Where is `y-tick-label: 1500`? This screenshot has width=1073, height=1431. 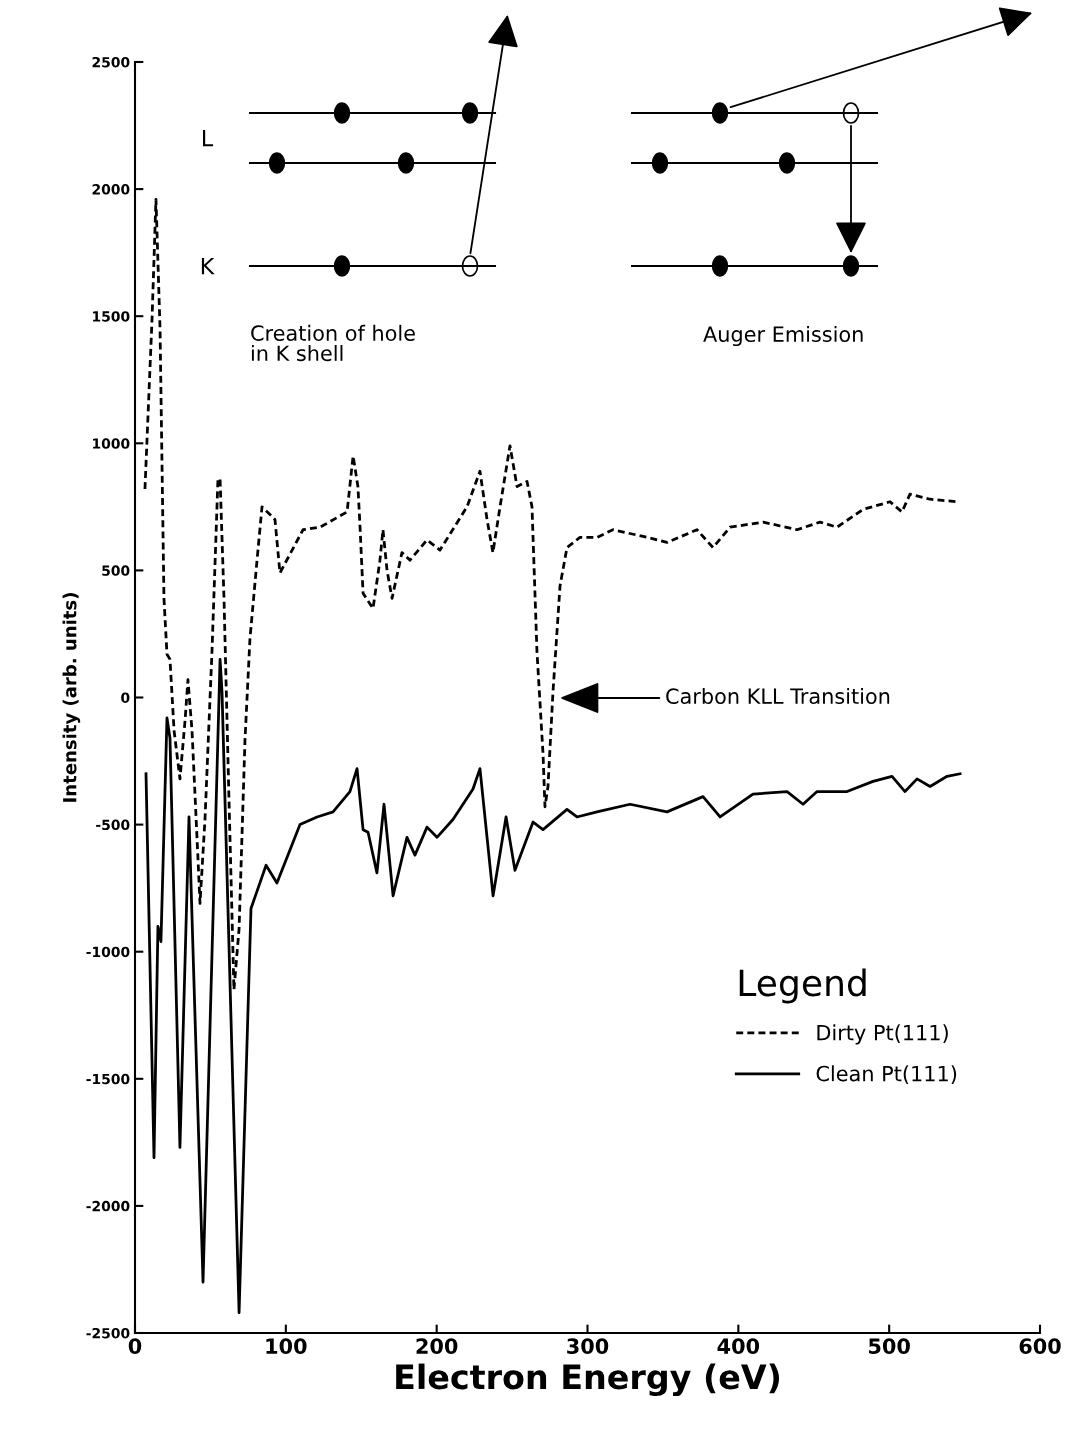
y-tick-label: 1500 is located at coordinates (111, 316).